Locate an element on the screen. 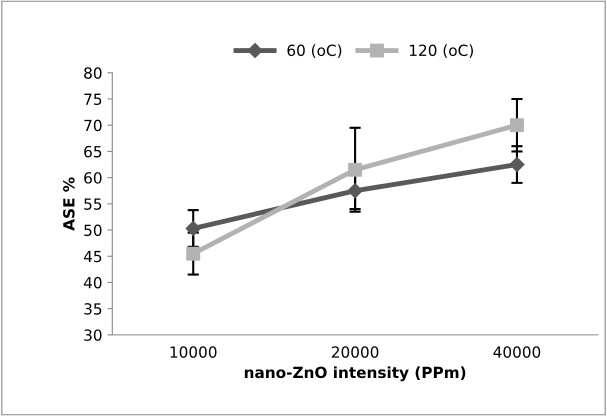 Image resolution: width=607 pixels, height=416 pixels. x-axis-title: nano-ZnO intensity (PPm) is located at coordinates (355, 374).